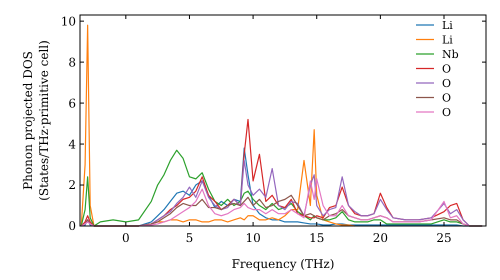  What do you see at coordinates (36, 120) in the screenshot?
I see `y-axis-title: Phonon projected DOS (States/THz·primitive cell)` at bounding box center [36, 120].